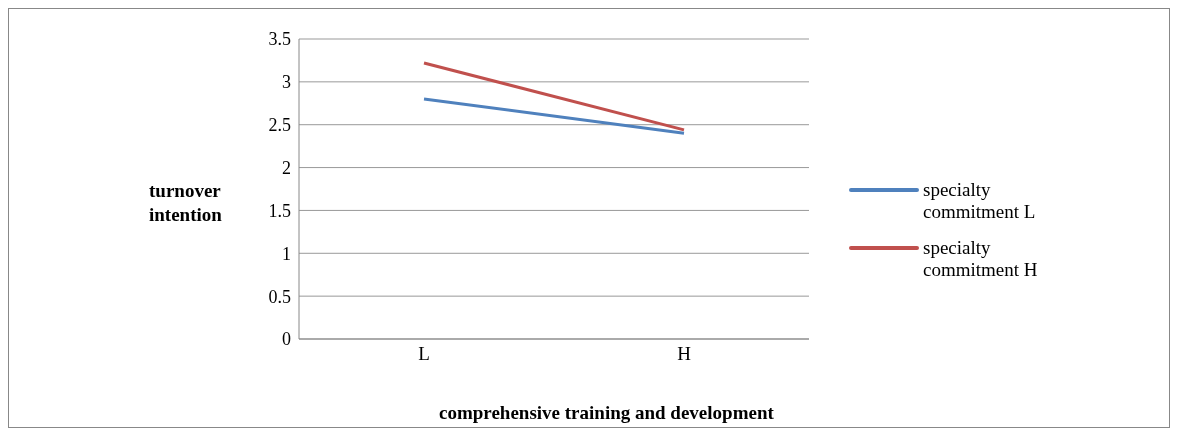 The image size is (1179, 436). Describe the element at coordinates (981, 259) in the screenshot. I see `legend-label: specialty commitment H` at that location.